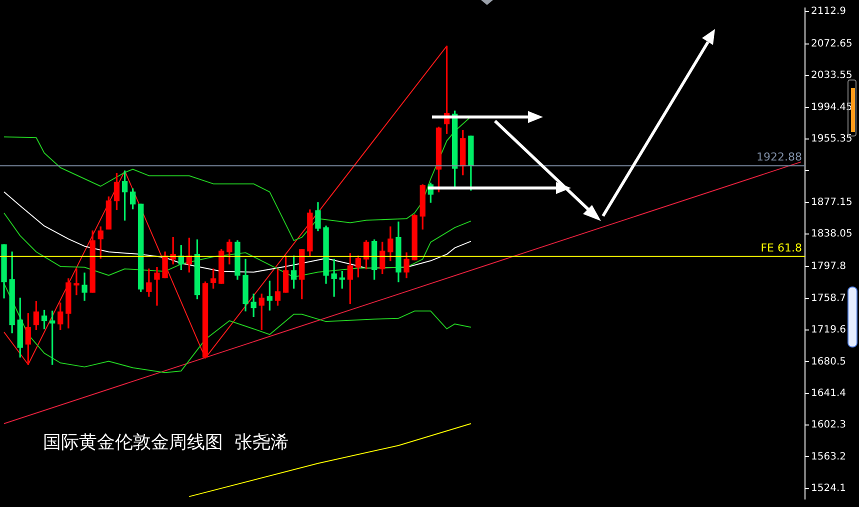  Describe the element at coordinates (779, 157) in the screenshot. I see `ref-line-label: 1922.88` at that location.